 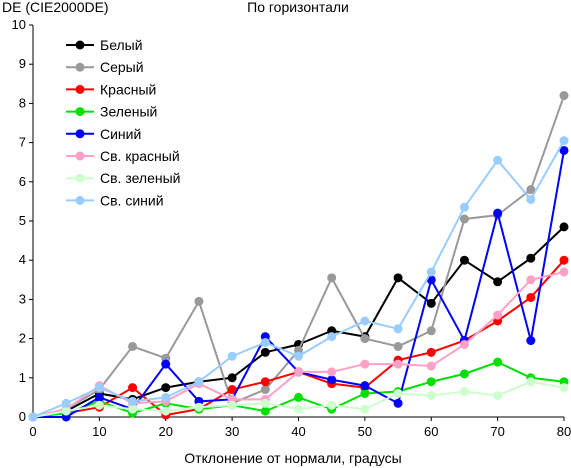 I want to click on legend-item: Св. синий, so click(x=115, y=200).